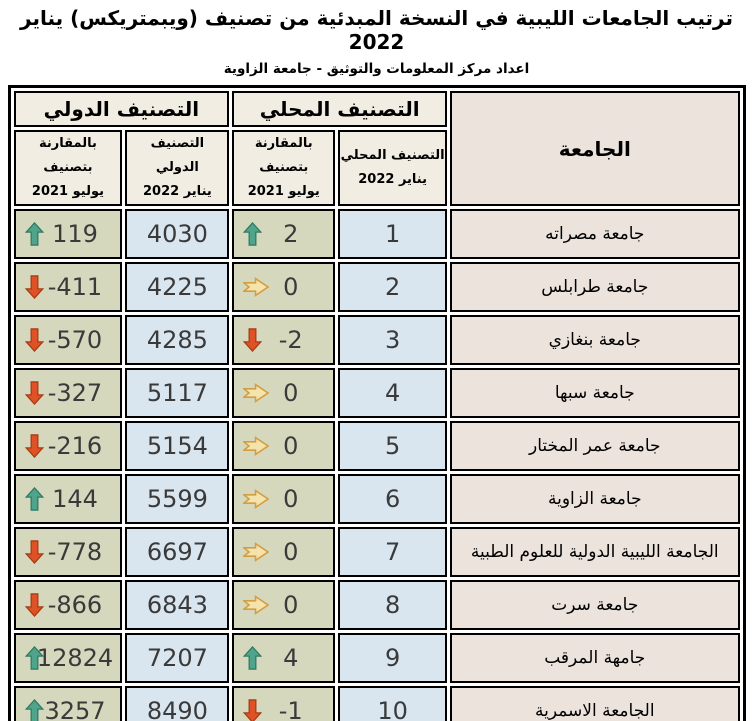 The image size is (753, 721). I want to click on local-change-cell: 4, so click(284, 658).